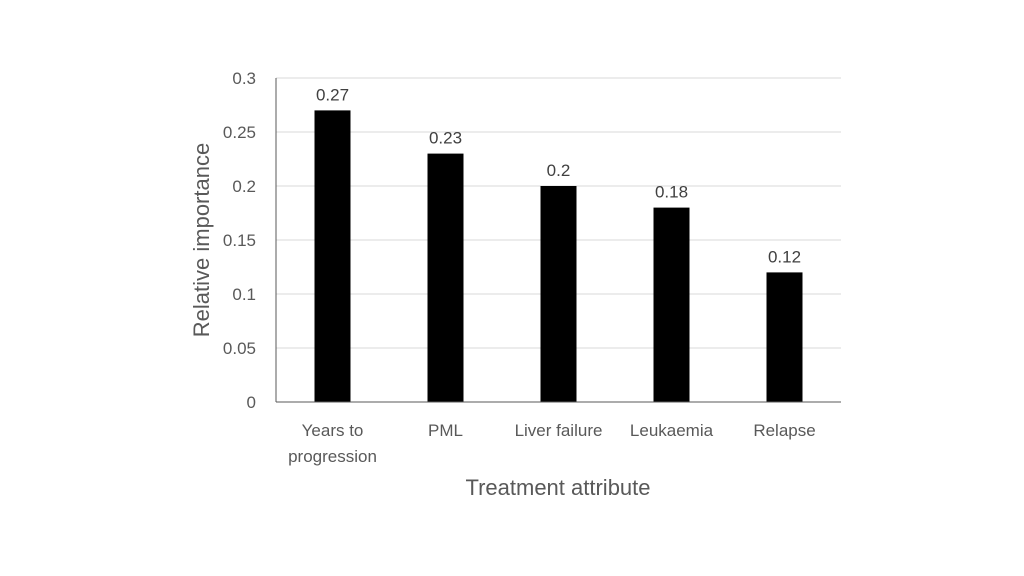 This screenshot has width=1024, height=576. I want to click on y-tick-label: 0.05, so click(239, 348).